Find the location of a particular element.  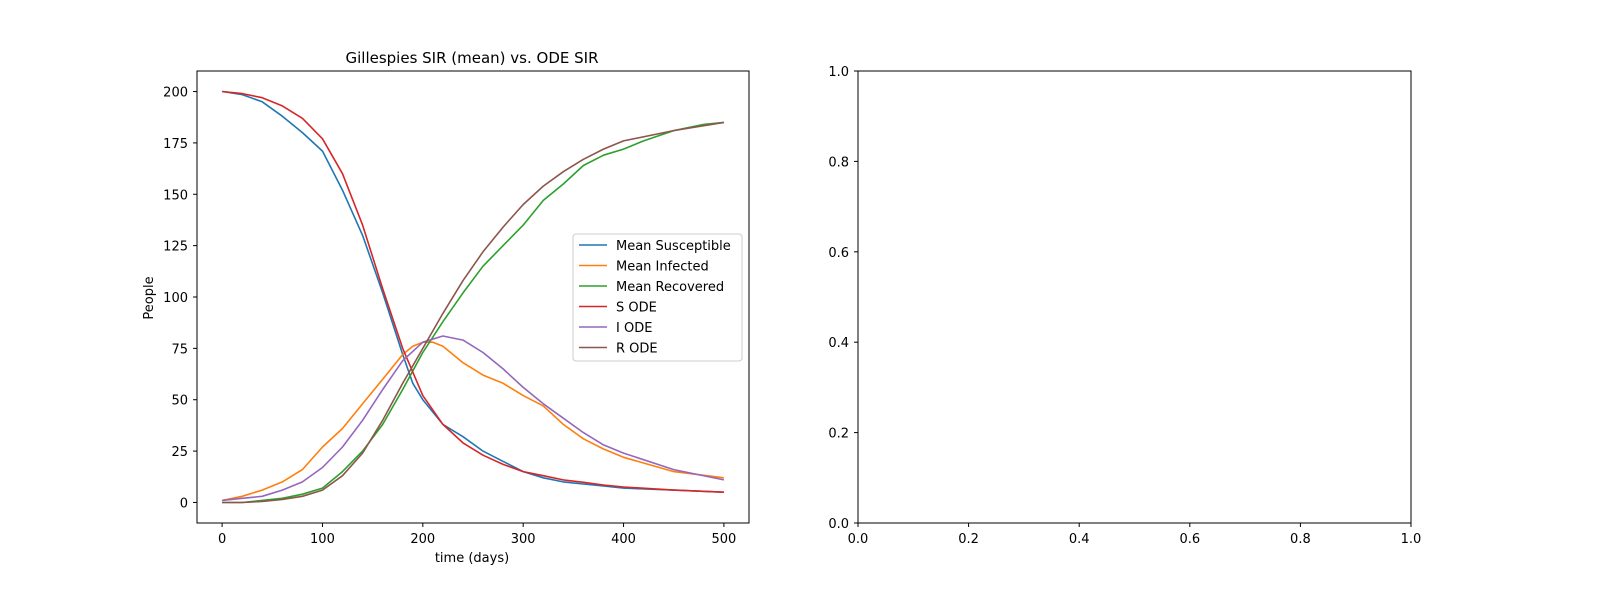

x-tick-label: 0 is located at coordinates (222, 539).